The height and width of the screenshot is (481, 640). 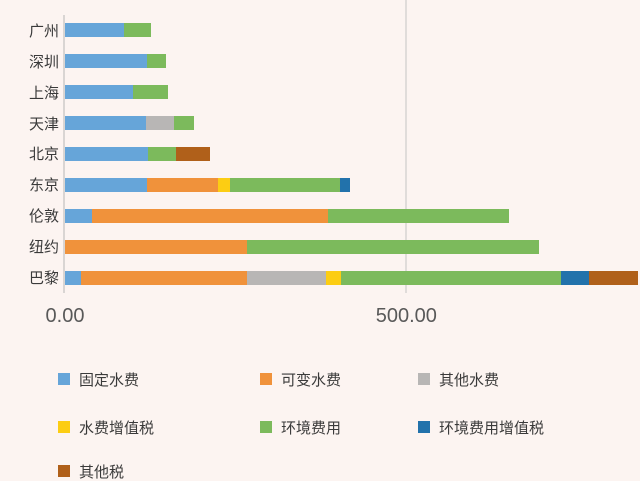 I want to click on legend-item: 环境费用, so click(x=301, y=428).